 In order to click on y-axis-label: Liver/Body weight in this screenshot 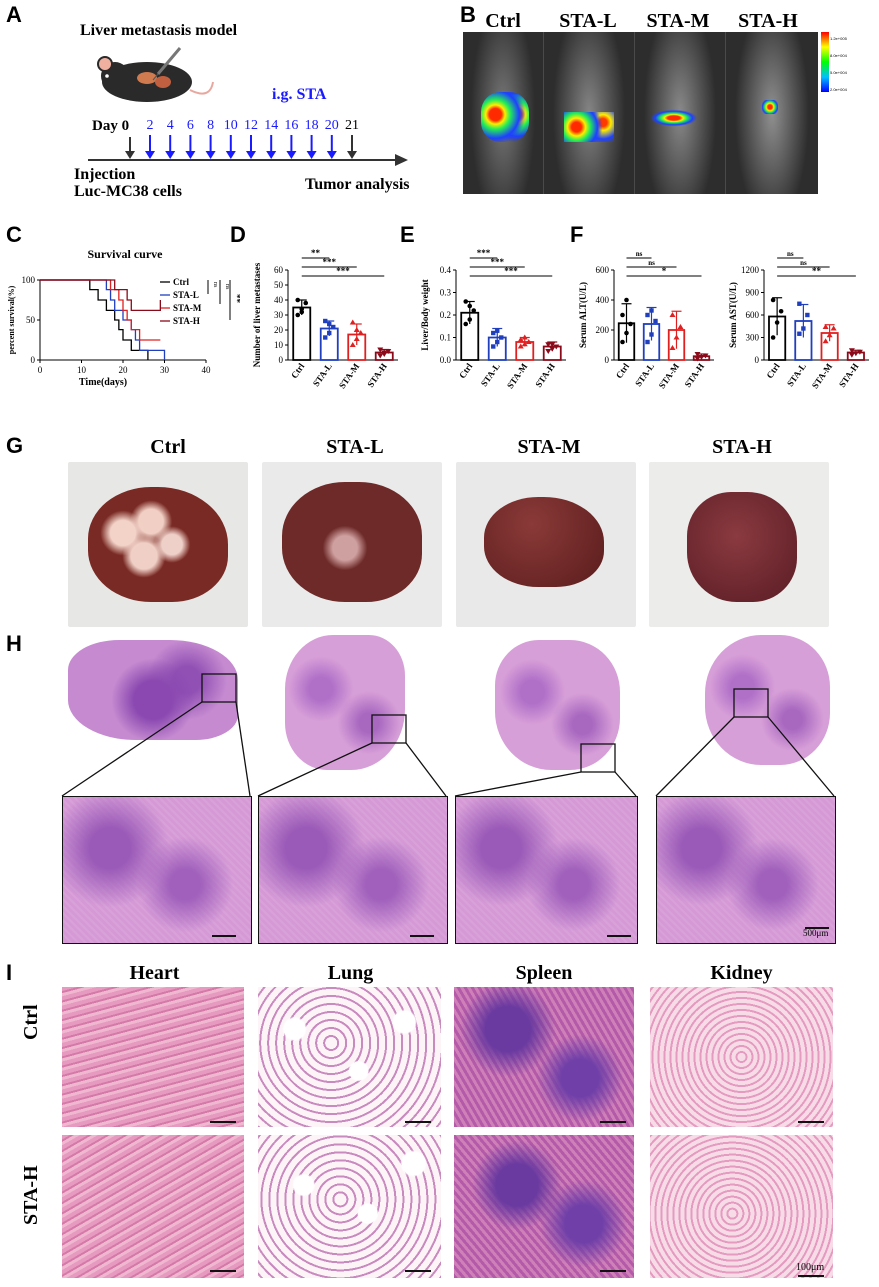, I will do `click(425, 314)`.